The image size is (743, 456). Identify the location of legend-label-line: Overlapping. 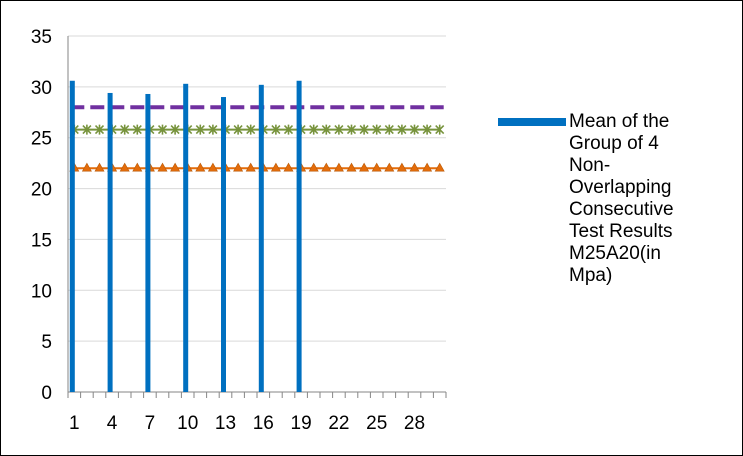
(620, 187).